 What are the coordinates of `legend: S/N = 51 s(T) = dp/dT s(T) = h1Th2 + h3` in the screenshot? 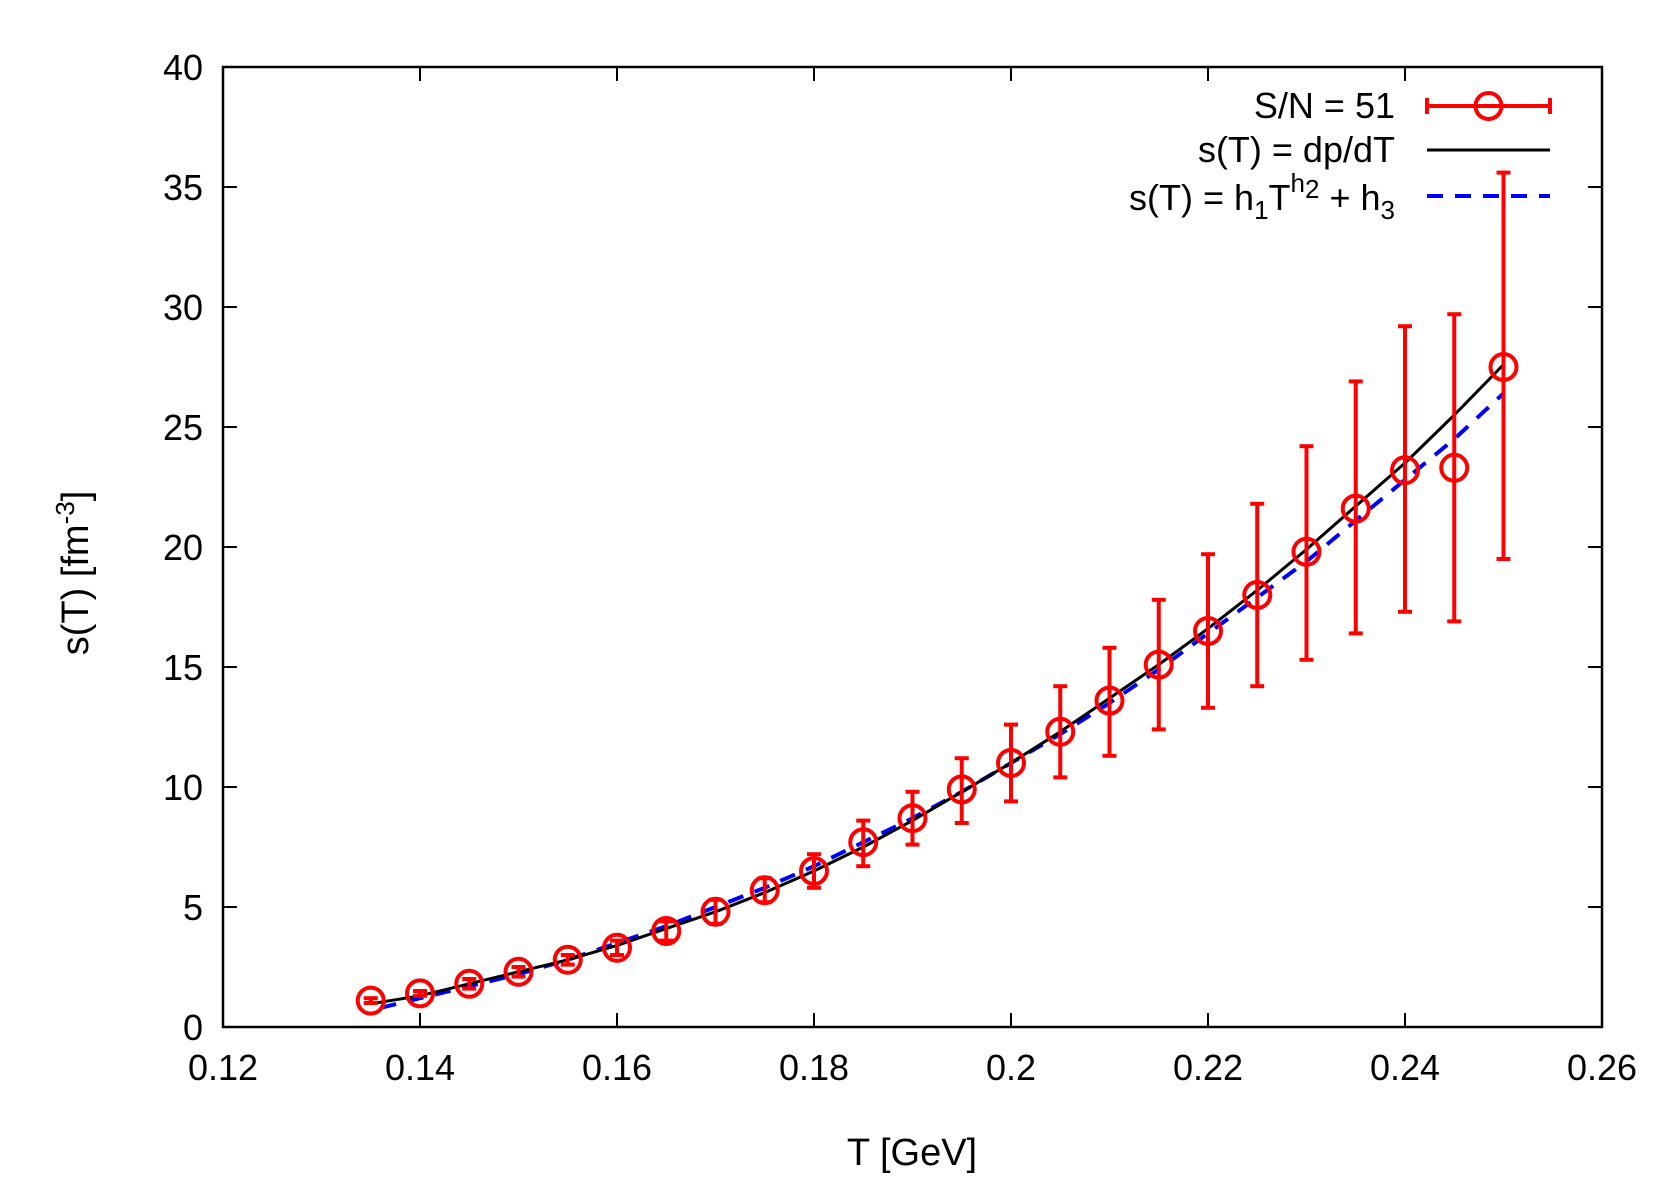 It's located at (1340, 155).